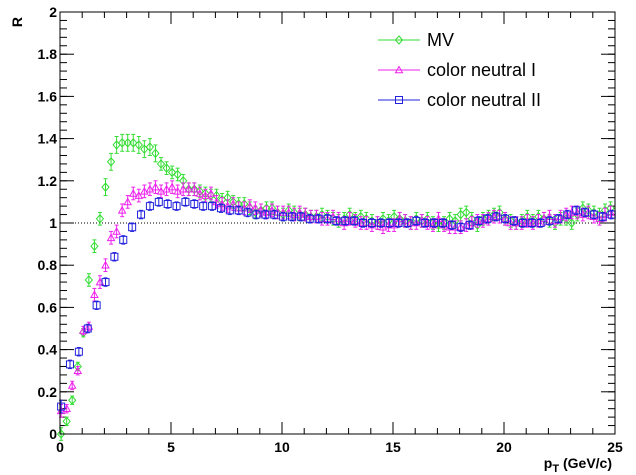 This screenshot has height=475, width=636. What do you see at coordinates (48, 350) in the screenshot?
I see `y-tick-label: 0.4` at bounding box center [48, 350].